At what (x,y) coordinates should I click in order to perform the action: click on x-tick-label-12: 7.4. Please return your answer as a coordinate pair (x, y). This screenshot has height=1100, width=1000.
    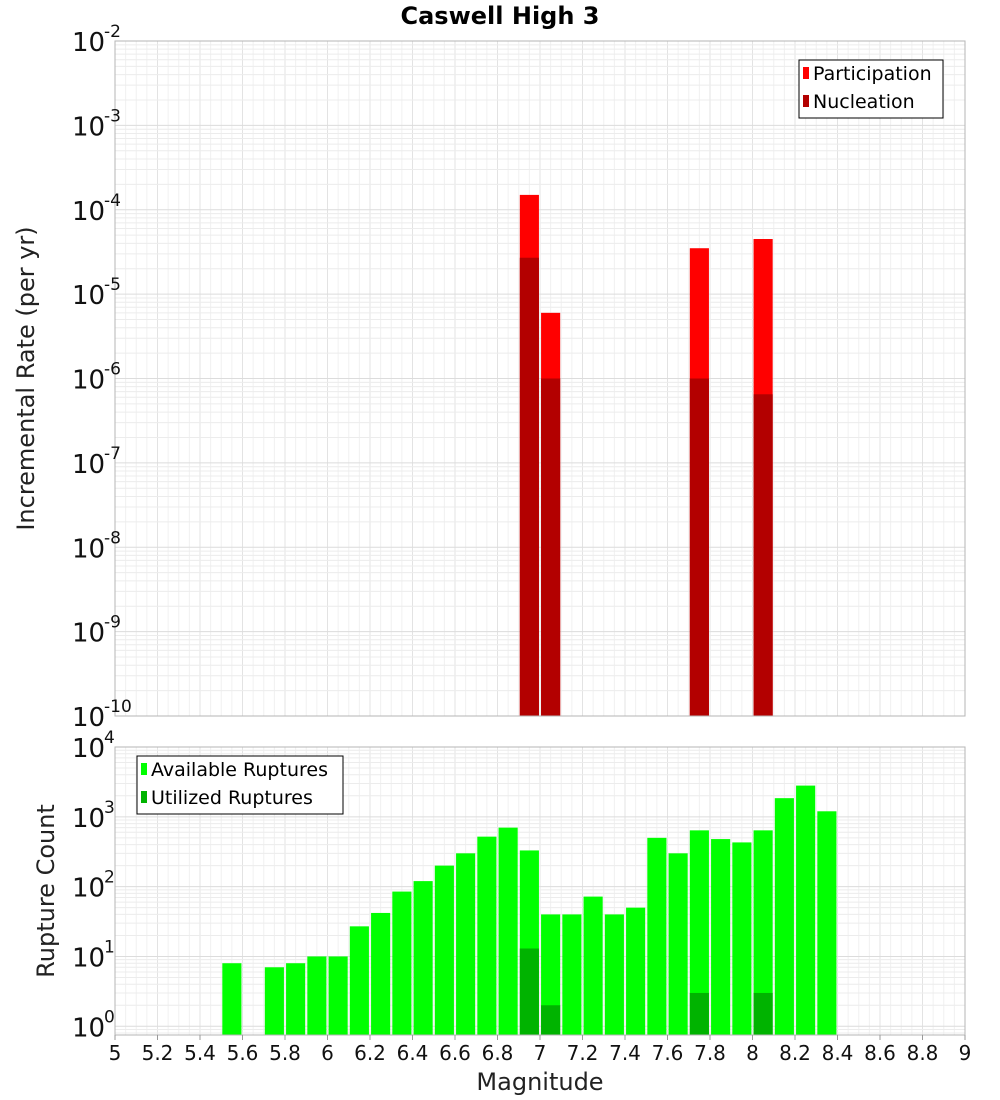
    Looking at the image, I should click on (625, 1053).